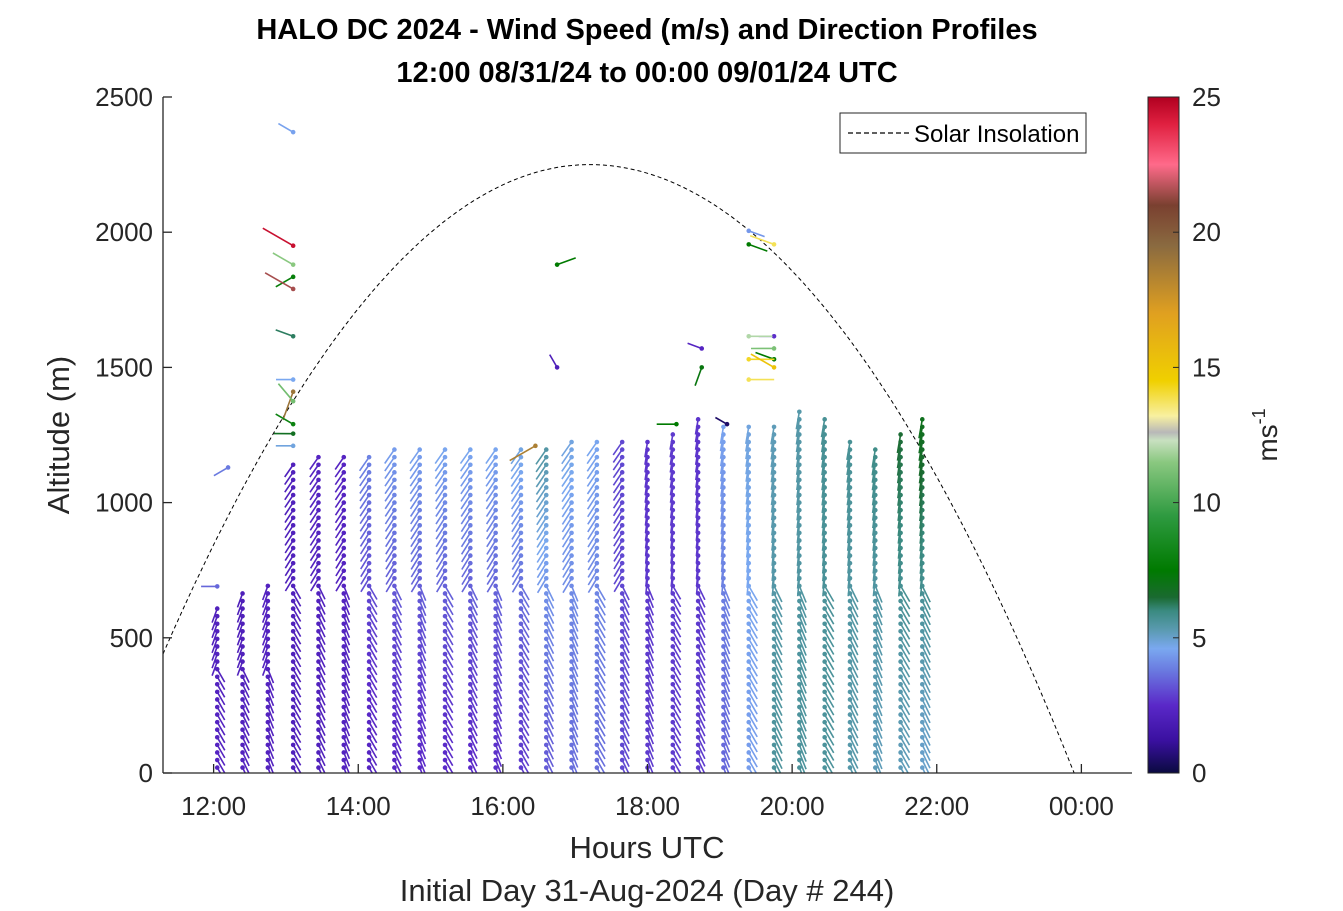 This screenshot has width=1343, height=911. I want to click on x-tick-label: 20:00, so click(792, 806).